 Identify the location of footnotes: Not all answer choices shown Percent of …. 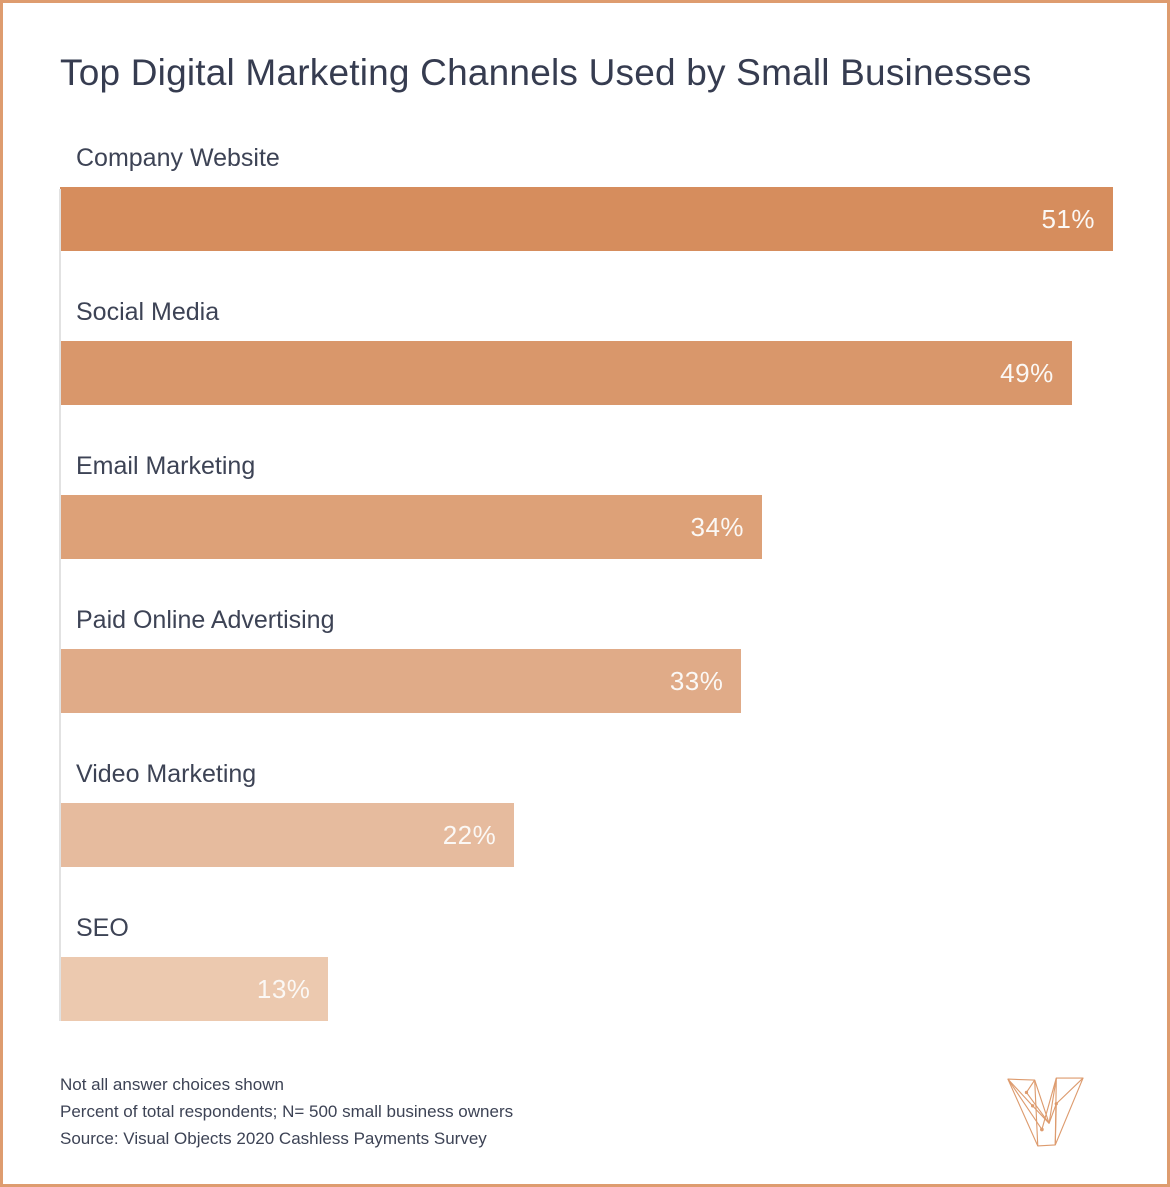
(586, 1111).